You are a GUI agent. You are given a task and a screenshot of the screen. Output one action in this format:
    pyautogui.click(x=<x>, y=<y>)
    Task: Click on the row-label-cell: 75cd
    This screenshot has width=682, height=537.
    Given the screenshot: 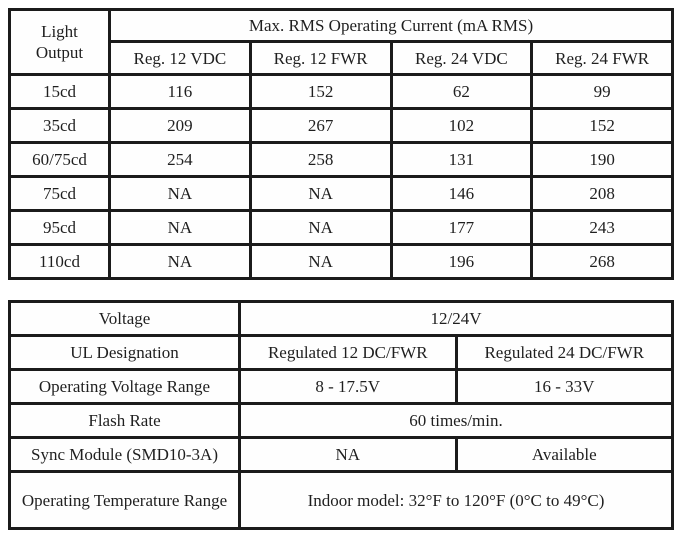 What is the action you would take?
    pyautogui.click(x=59, y=194)
    